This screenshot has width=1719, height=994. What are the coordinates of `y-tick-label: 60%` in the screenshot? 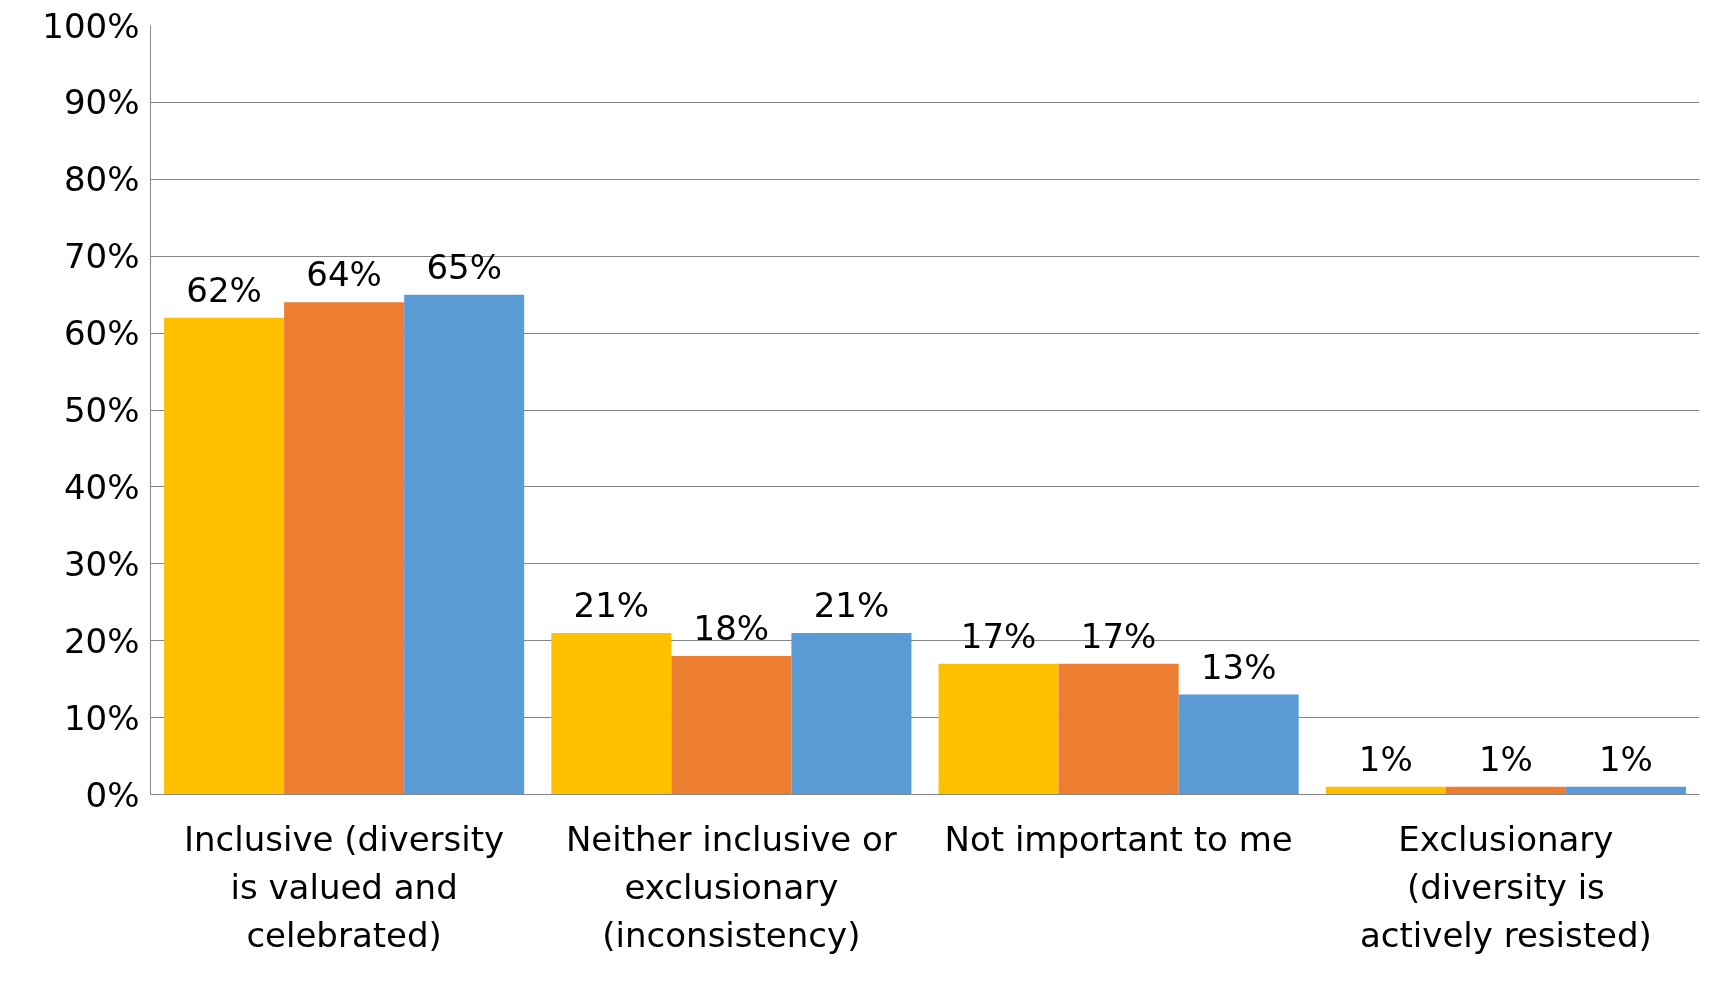 It's located at (101, 333).